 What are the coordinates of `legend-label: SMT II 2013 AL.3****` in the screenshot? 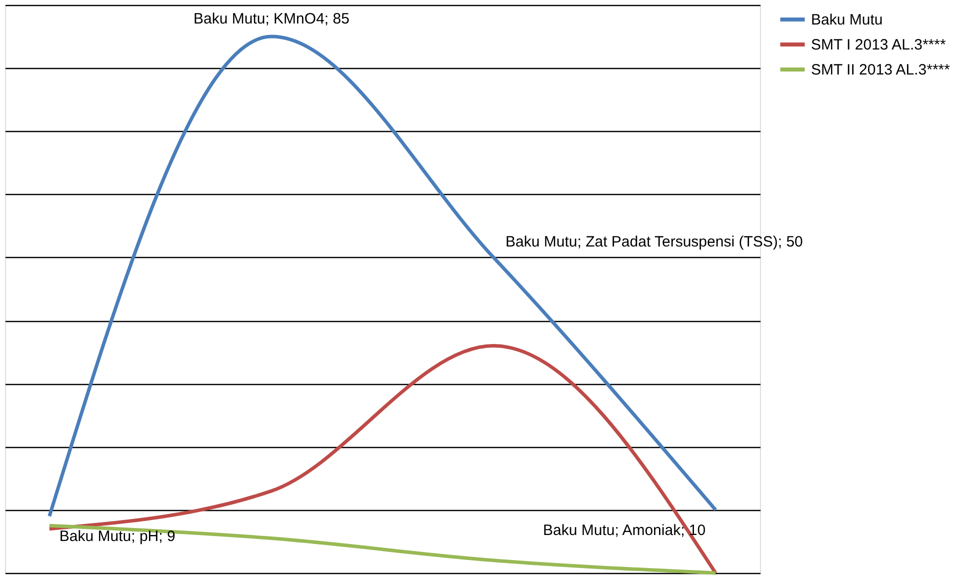 It's located at (880, 70).